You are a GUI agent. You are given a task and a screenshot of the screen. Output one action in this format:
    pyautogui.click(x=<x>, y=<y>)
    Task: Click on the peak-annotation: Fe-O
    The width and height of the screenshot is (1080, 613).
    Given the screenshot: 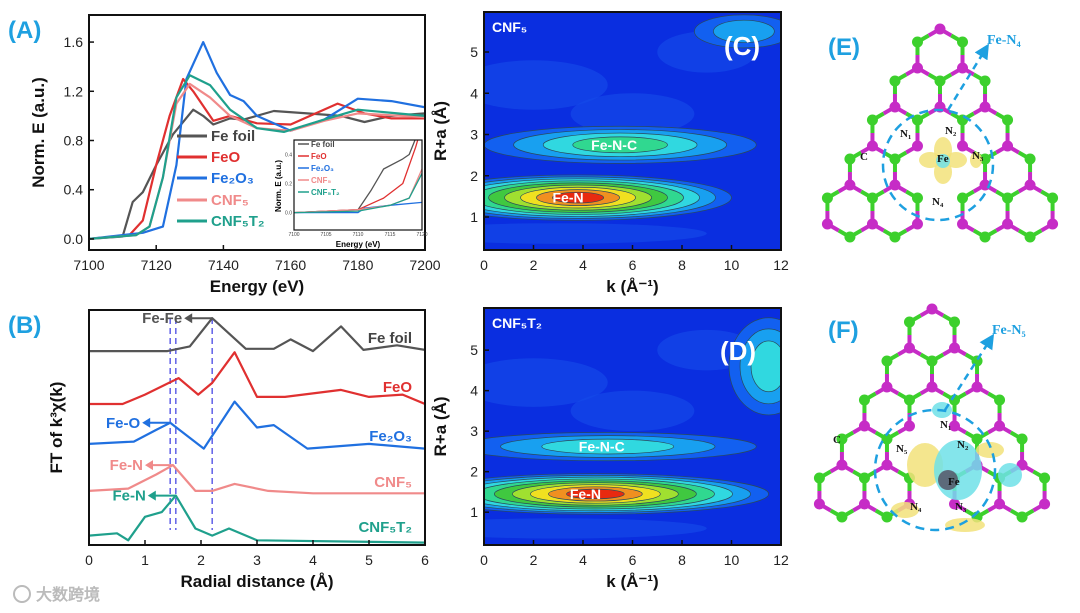 What is the action you would take?
    pyautogui.click(x=123, y=423)
    